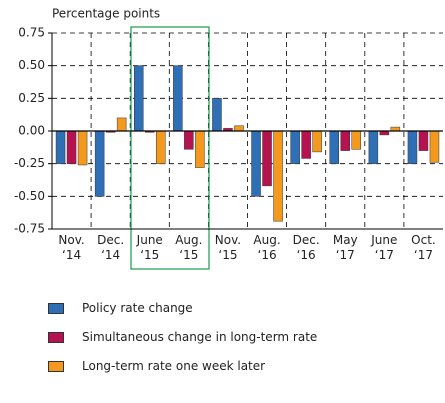 This screenshot has height=403, width=445. What do you see at coordinates (384, 247) in the screenshot?
I see `x-tick-label: June ‘17` at bounding box center [384, 247].